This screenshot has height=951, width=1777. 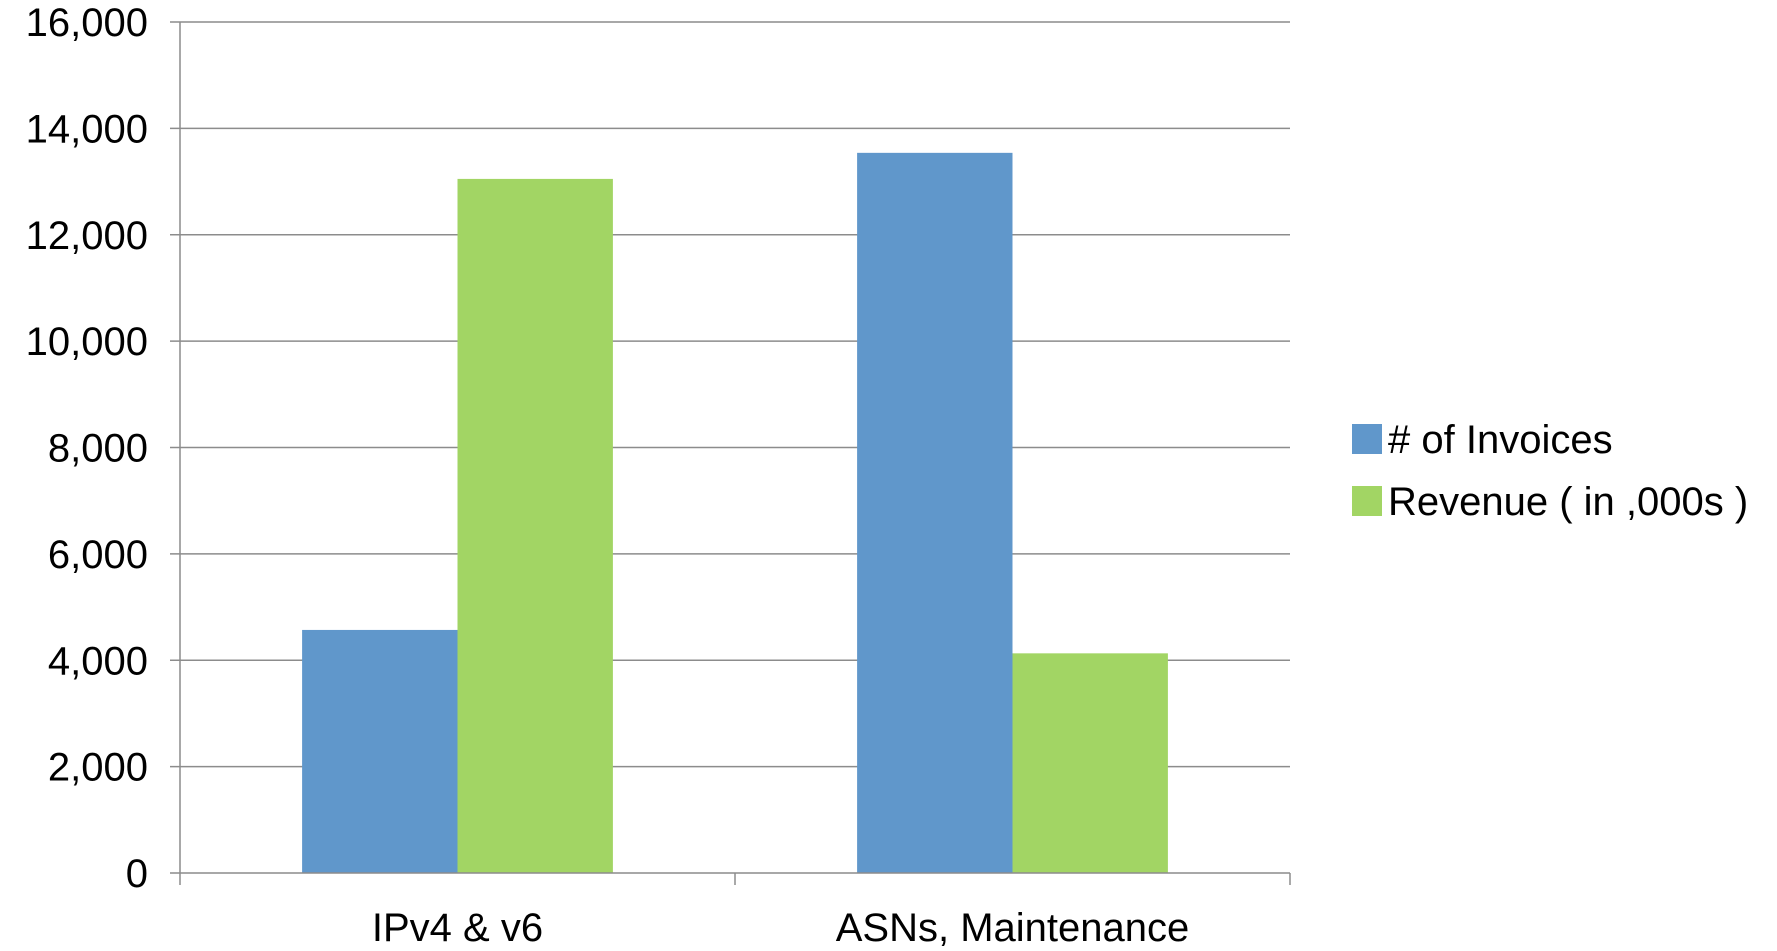 I want to click on y-tick-label: 0, so click(x=137, y=874).